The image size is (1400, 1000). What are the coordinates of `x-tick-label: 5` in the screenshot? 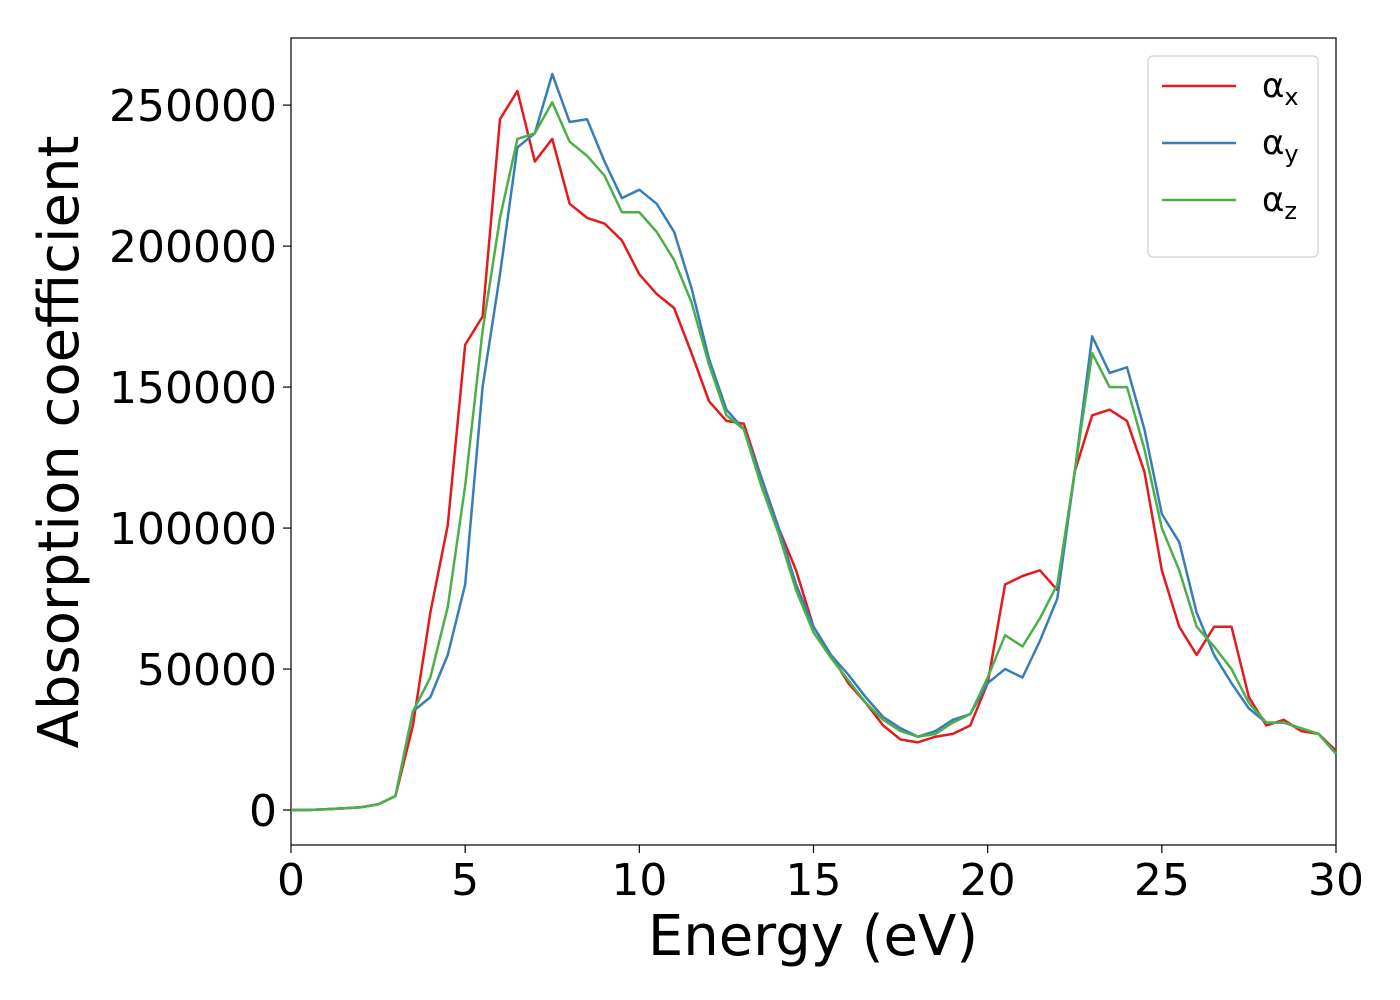 It's located at (465, 880).